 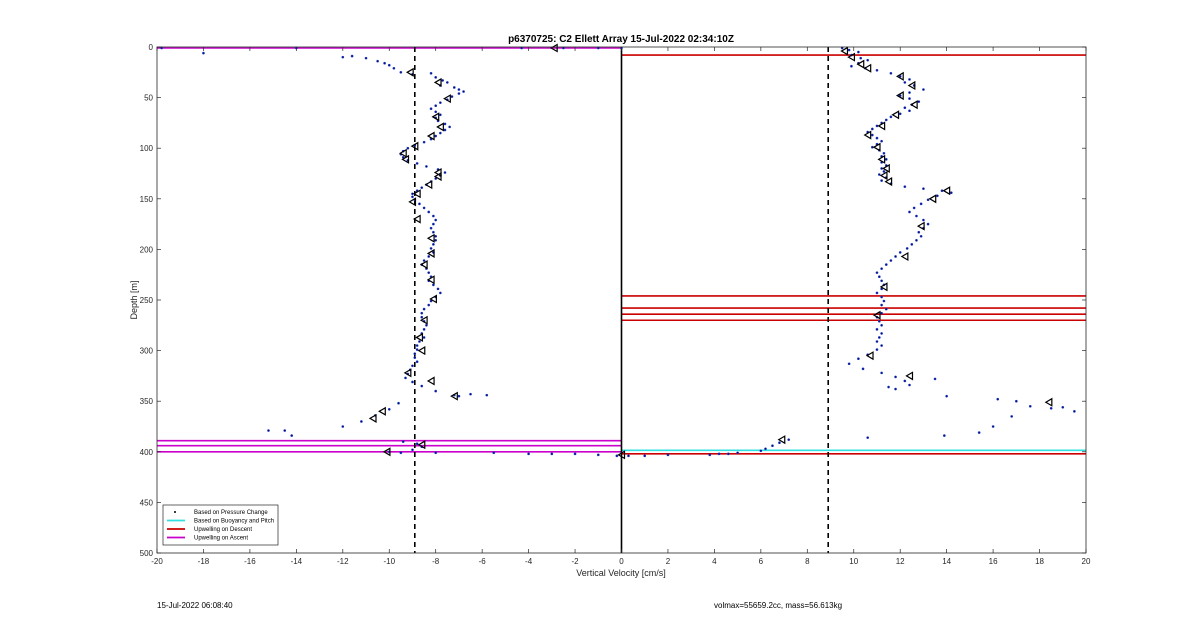 What do you see at coordinates (221, 539) in the screenshot?
I see `legend-label: Upwelling on Ascent` at bounding box center [221, 539].